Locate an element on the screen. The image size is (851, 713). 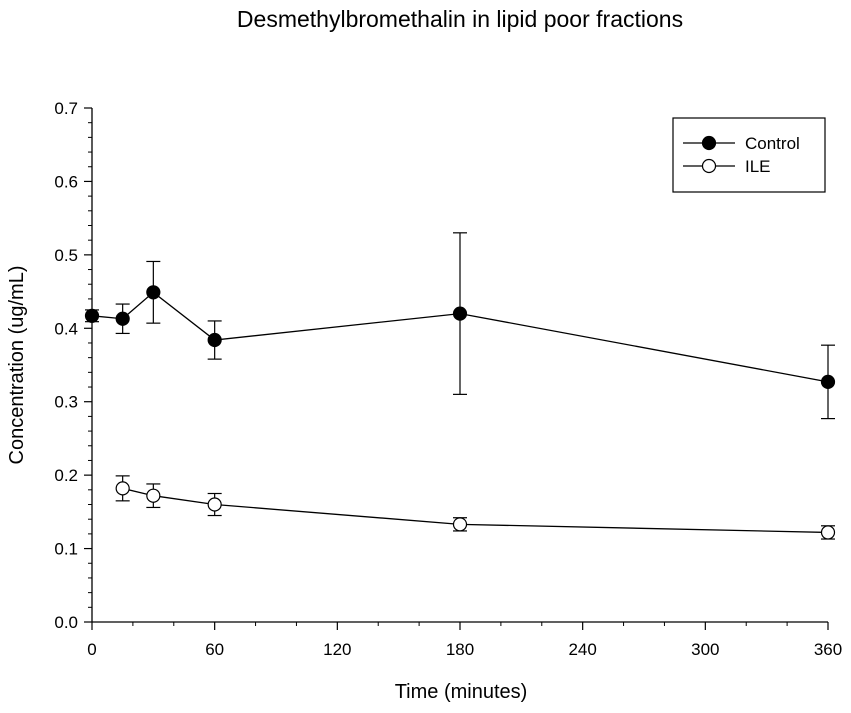
y-axis-label: Concentration (ug/mL) is located at coordinates (17, 365).